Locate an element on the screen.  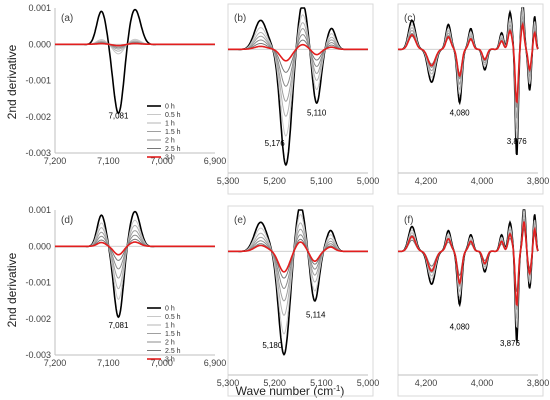
panel-1: 5,300 5,200 5,100 5,000 (b) 5,176 5,110 is located at coordinates (298, 99).